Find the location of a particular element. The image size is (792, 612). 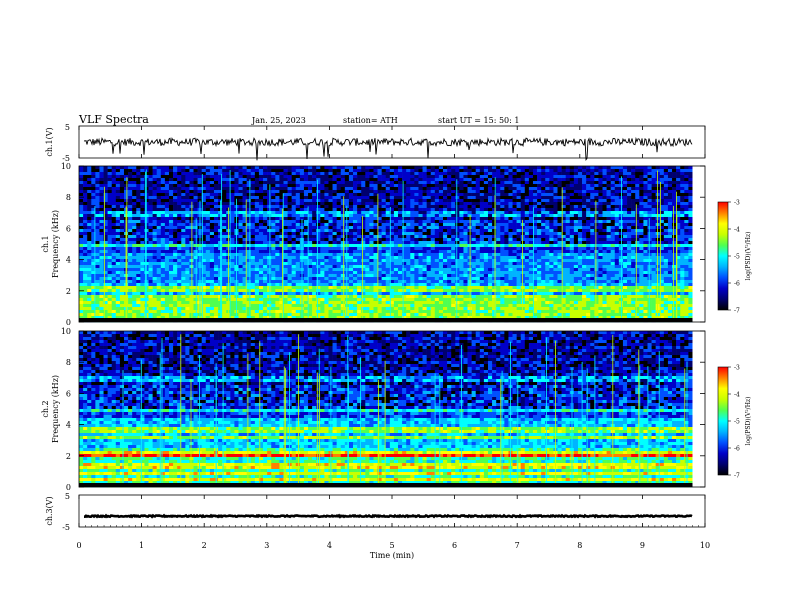

start-time-label: start UT = 15: 50: 1 is located at coordinates (478, 120).